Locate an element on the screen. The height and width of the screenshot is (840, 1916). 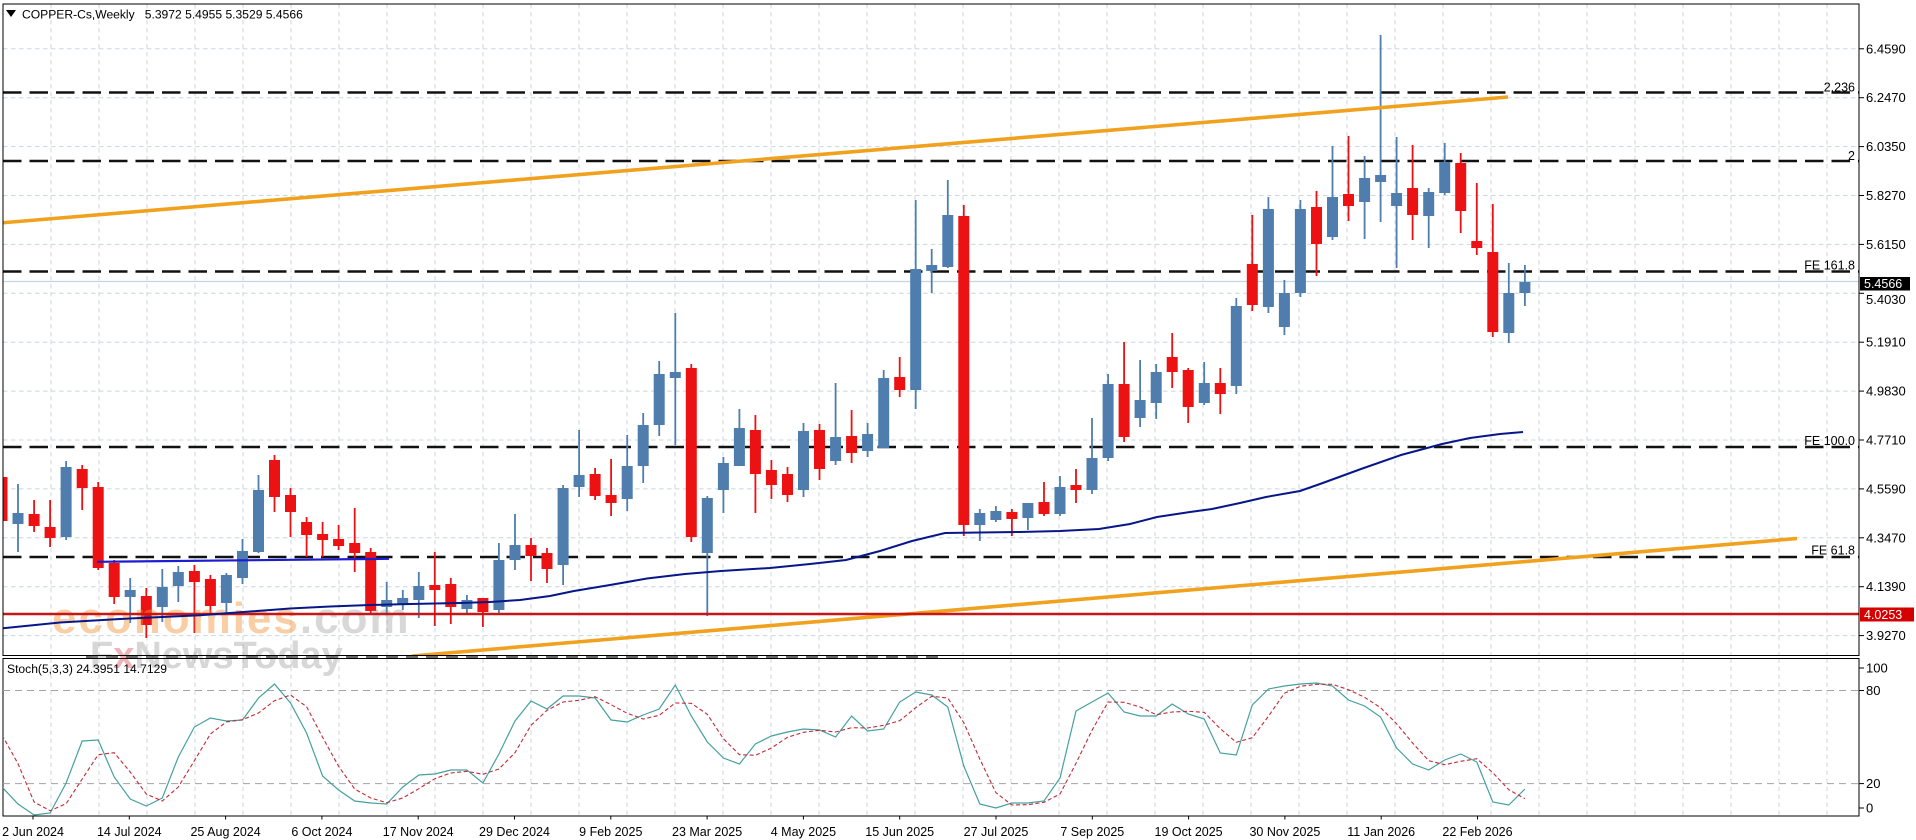
svg-text: 2 is located at coordinates (1851, 156).